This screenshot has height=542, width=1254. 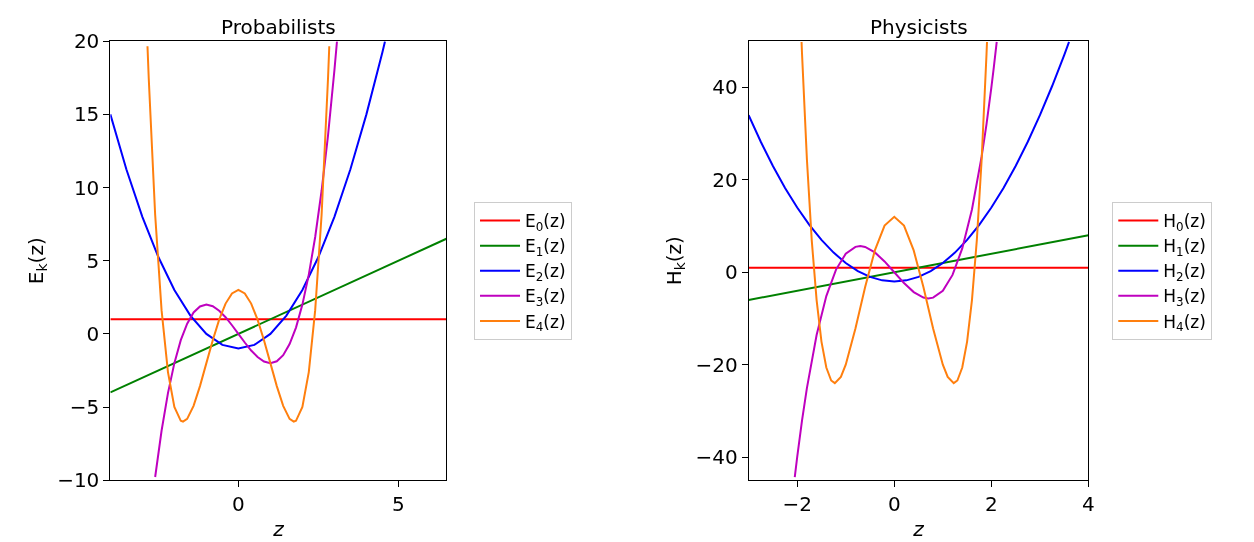 I want to click on legend-label: E$_{0}$(z), so click(x=545, y=222).